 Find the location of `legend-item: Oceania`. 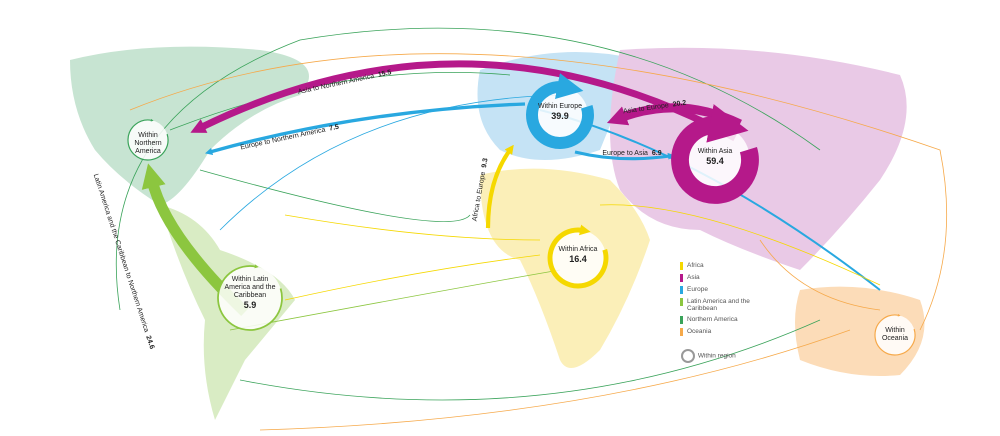

legend-item: Oceania is located at coordinates (725, 332).